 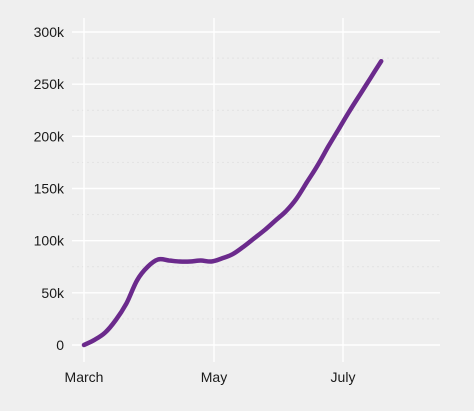 I want to click on y-tick-label: 100k, so click(x=49, y=241).